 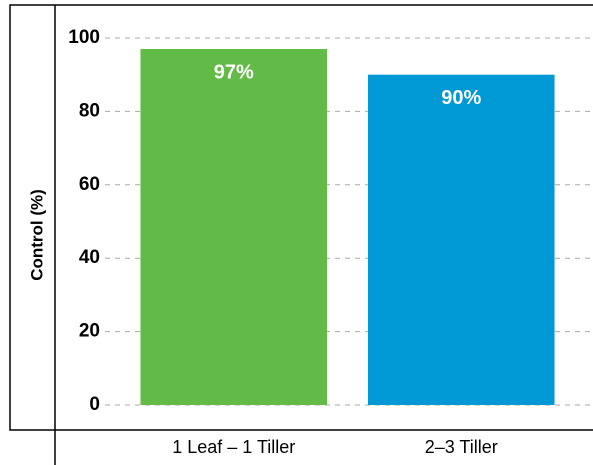 What do you see at coordinates (36, 235) in the screenshot?
I see `y-axis-title: Control (%)` at bounding box center [36, 235].